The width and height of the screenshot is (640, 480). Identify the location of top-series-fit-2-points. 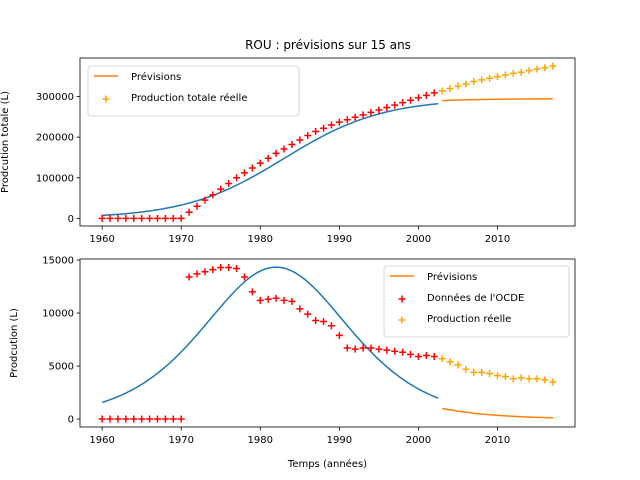
(268, 155).